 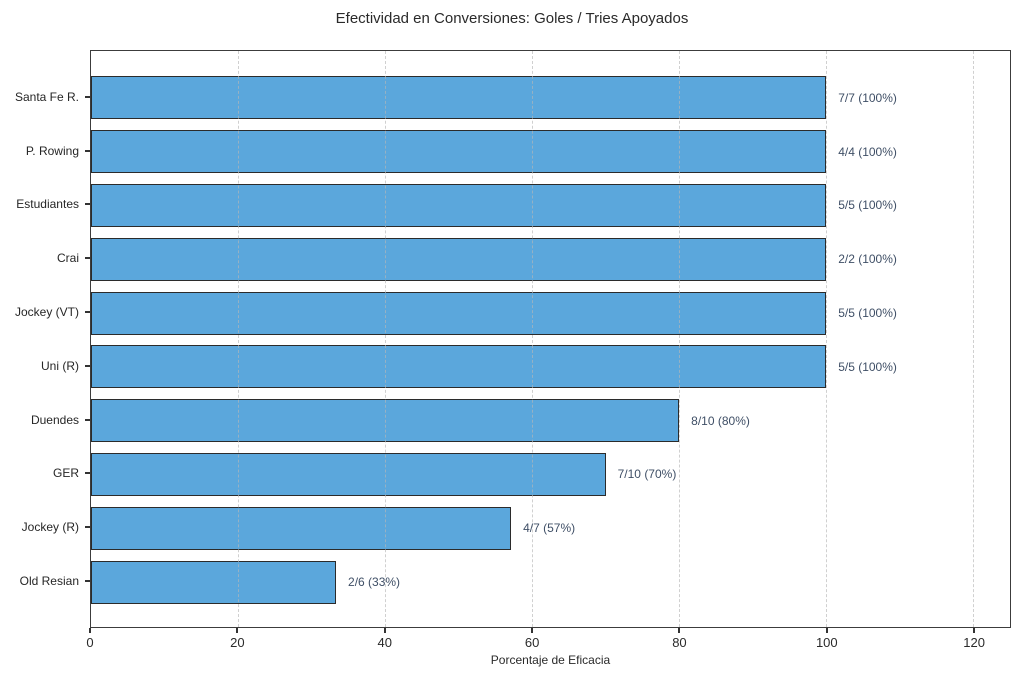 What do you see at coordinates (550, 582) in the screenshot?
I see `bar-row: 2/6 (33%)` at bounding box center [550, 582].